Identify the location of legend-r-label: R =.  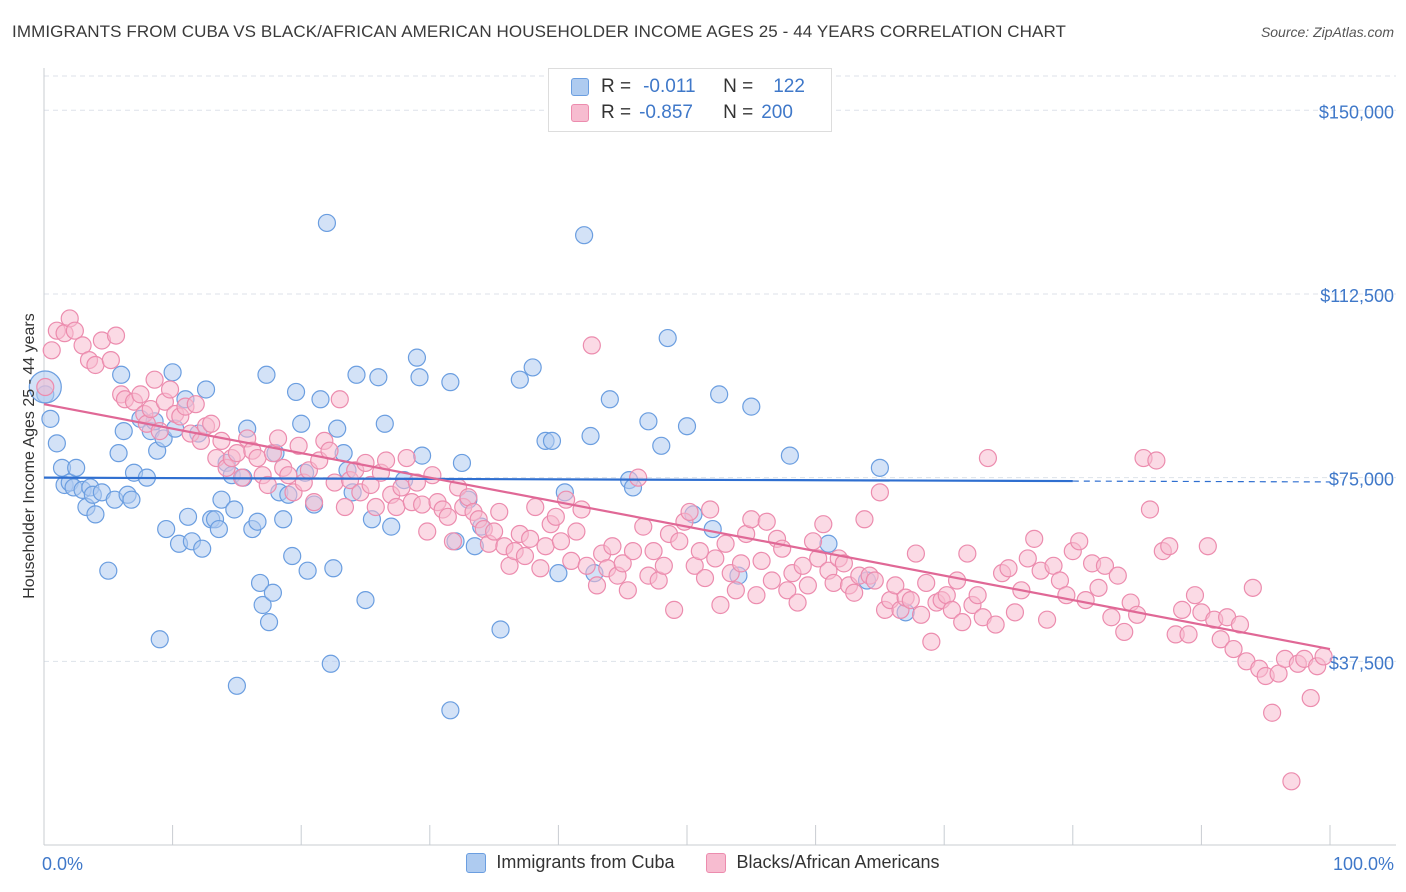
(616, 86).